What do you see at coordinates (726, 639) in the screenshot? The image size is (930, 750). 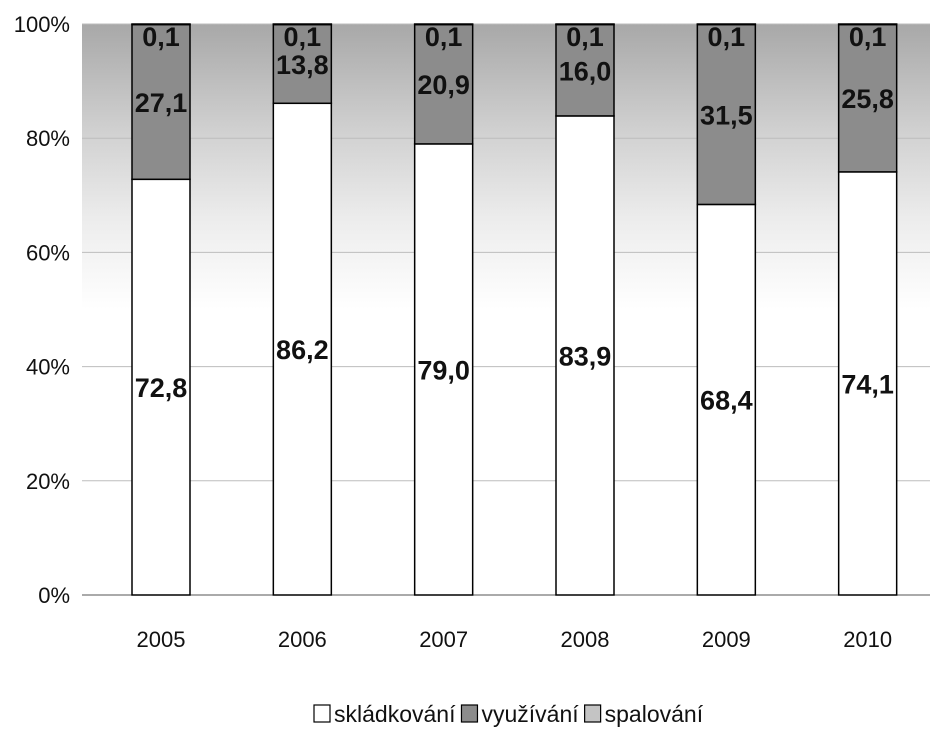 I see `x-tick-label: 2009` at bounding box center [726, 639].